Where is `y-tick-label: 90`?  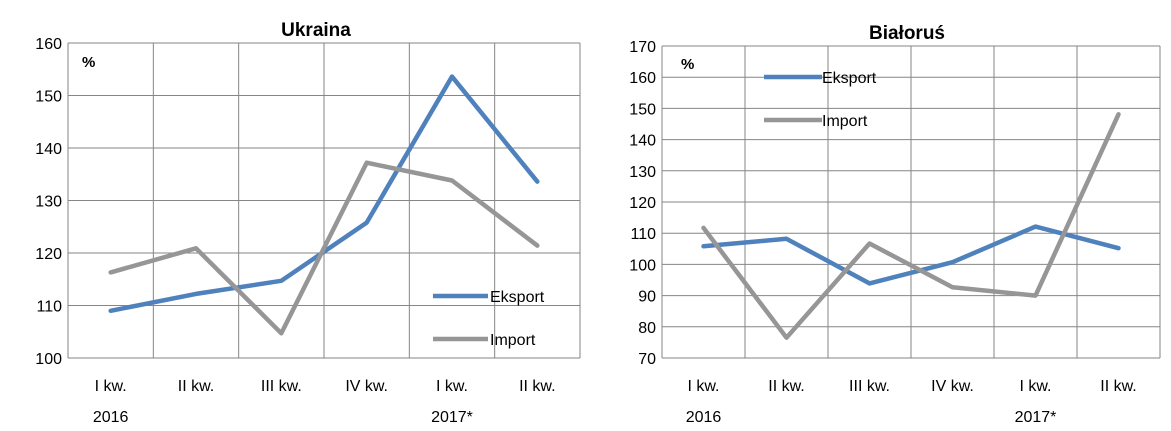 y-tick-label: 90 is located at coordinates (647, 297).